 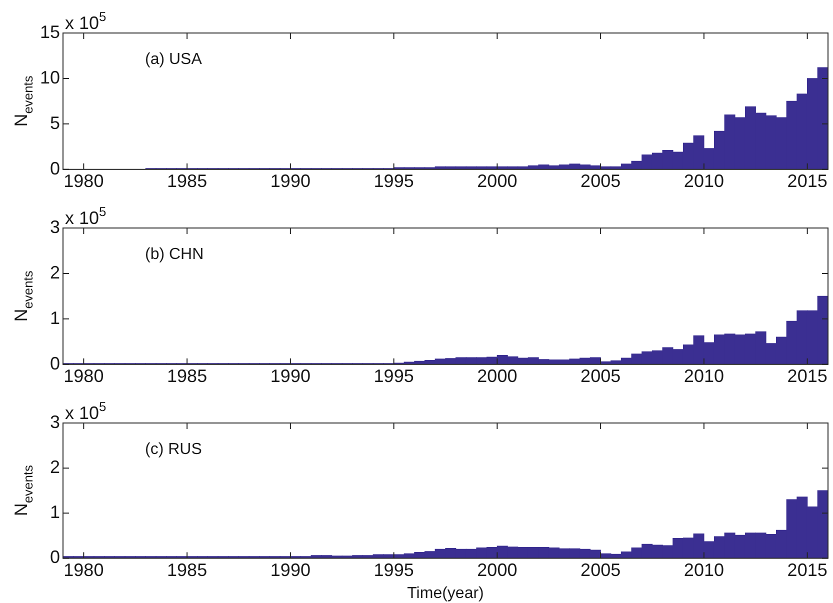 I want to click on y-tick-label: 5, so click(x=55, y=122).